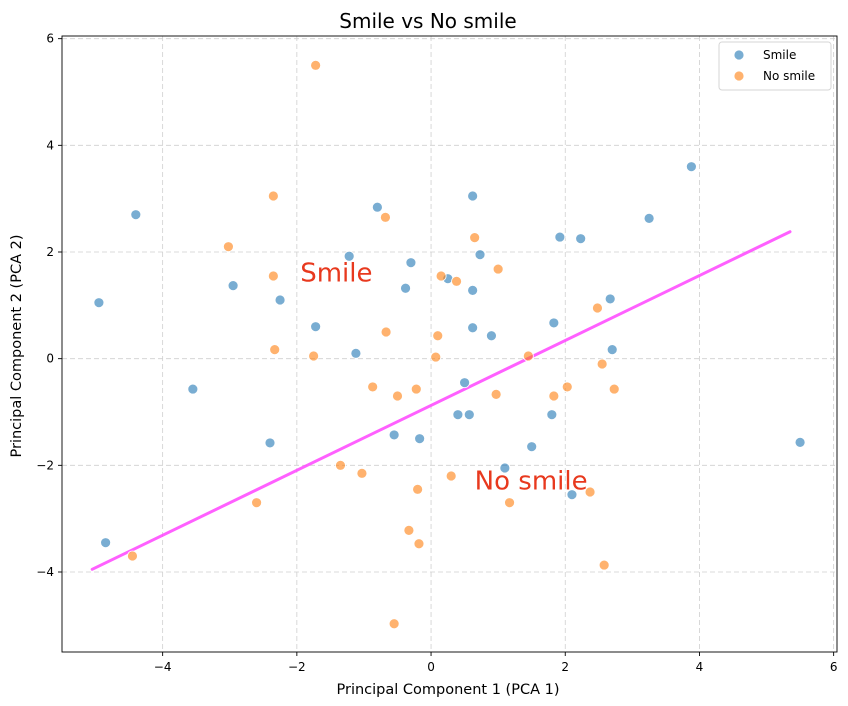 Image resolution: width=848 pixels, height=706 pixels. Describe the element at coordinates (17, 346) in the screenshot. I see `y-axis-label: Principal Component 2 (PCA 2)` at that location.